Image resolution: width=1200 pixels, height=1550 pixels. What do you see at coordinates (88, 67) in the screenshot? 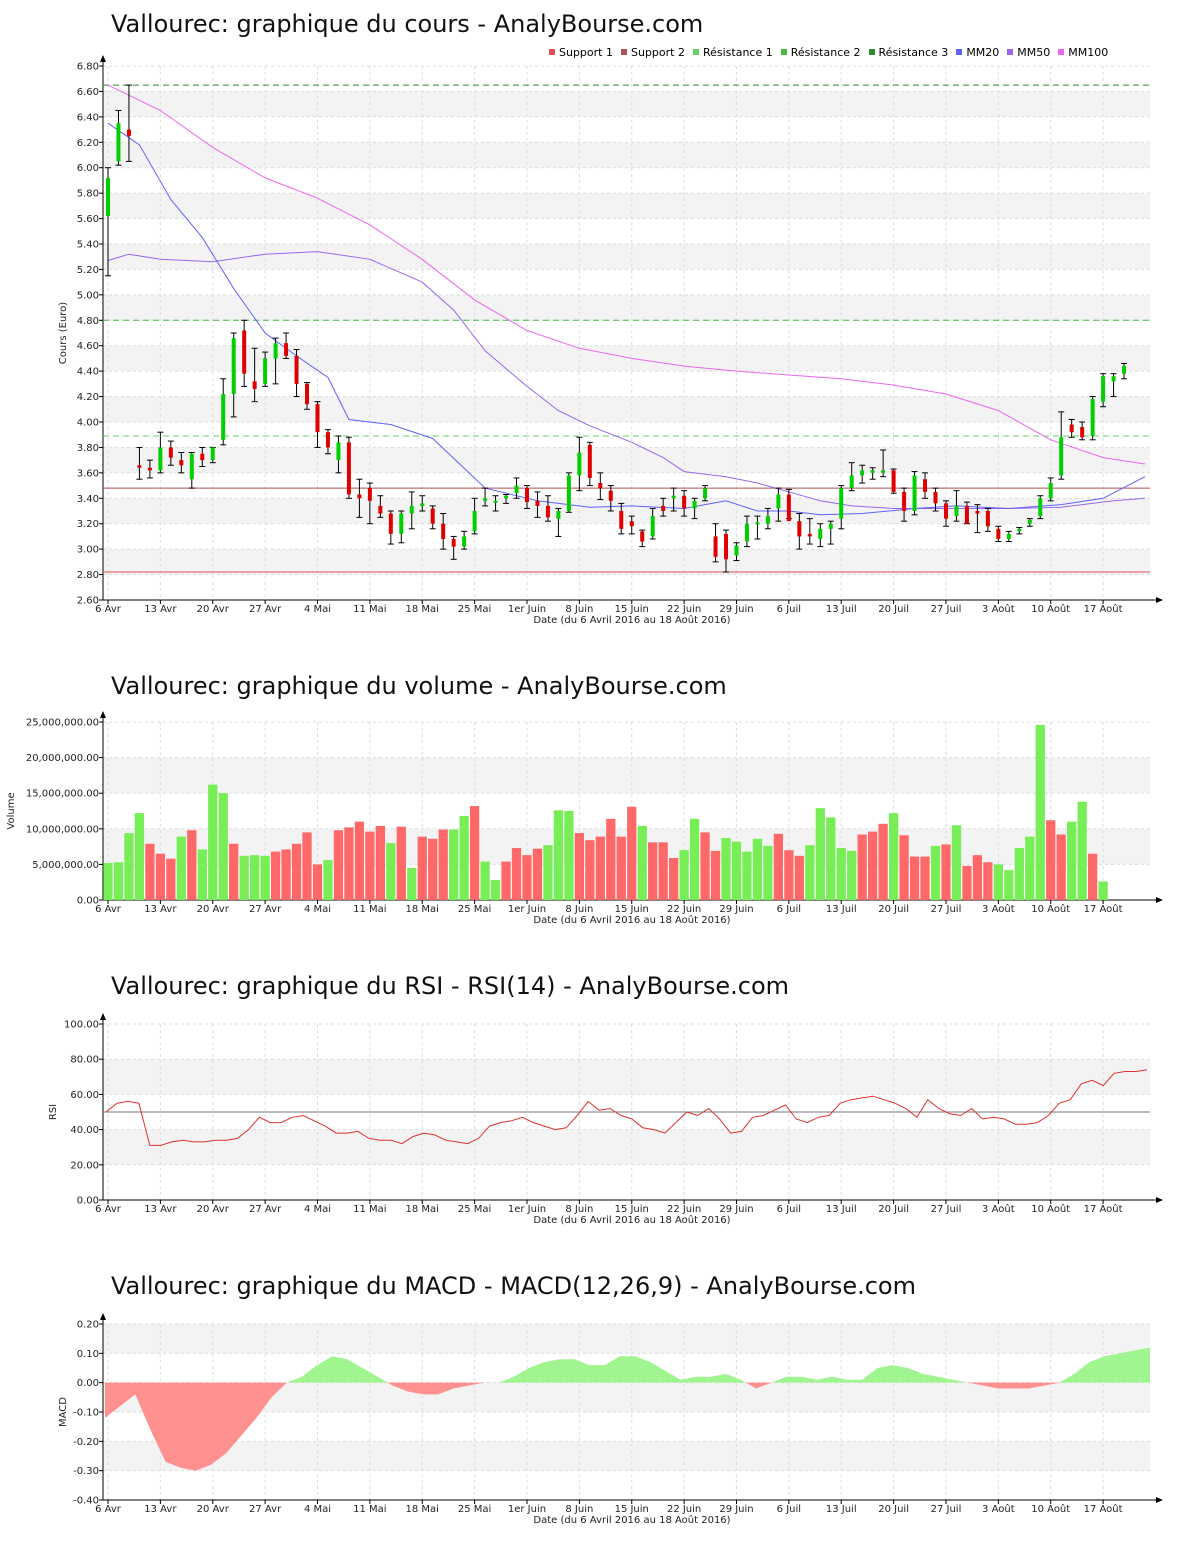
I see `y-tick-label: 6.80` at bounding box center [88, 67].